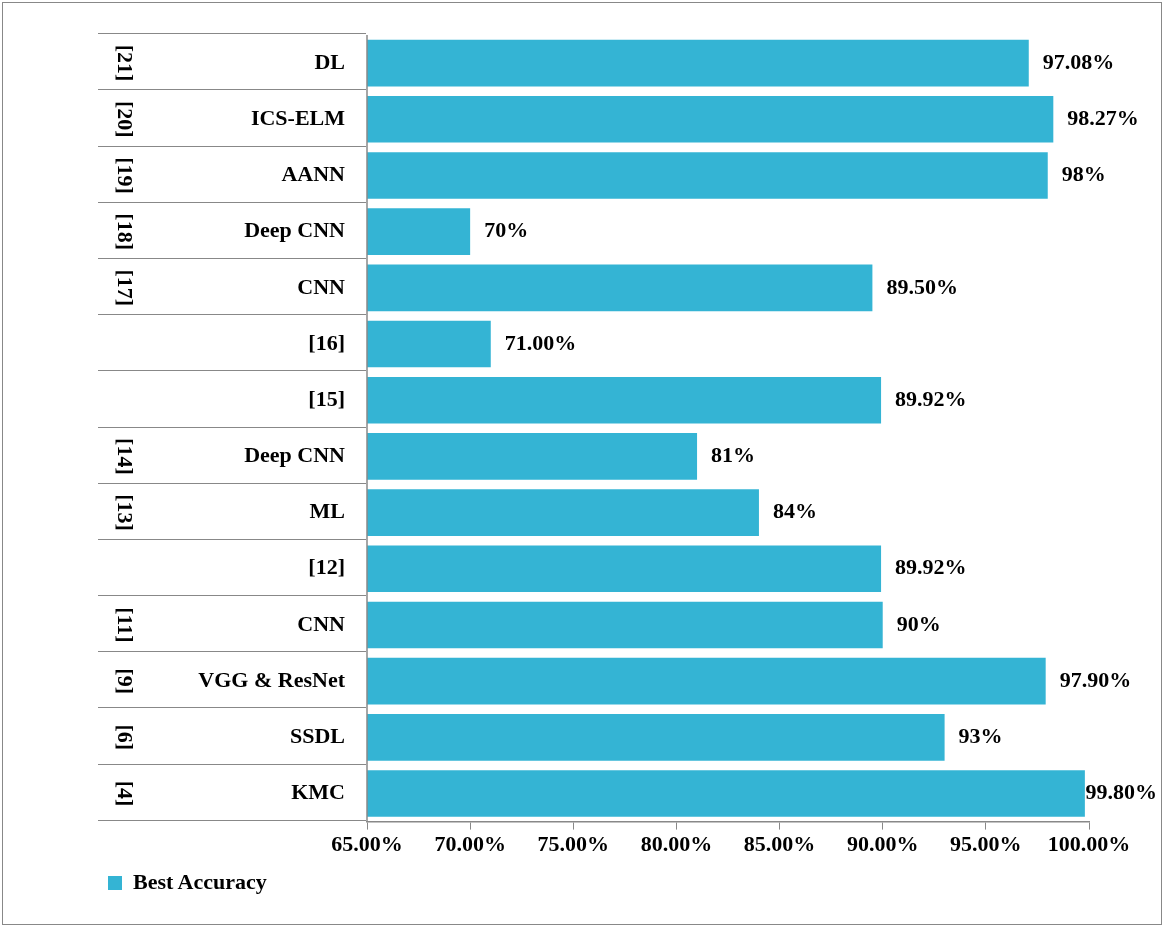 This screenshot has width=1166, height=929. I want to click on data-label: 99.80%, so click(1121, 792).